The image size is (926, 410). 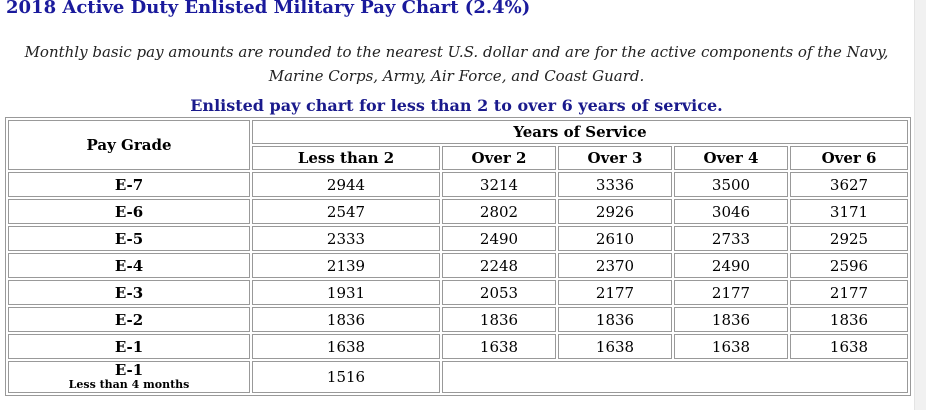 I want to click on table-row: E-1 1638 1638 1638 1638 1638, so click(x=458, y=346).